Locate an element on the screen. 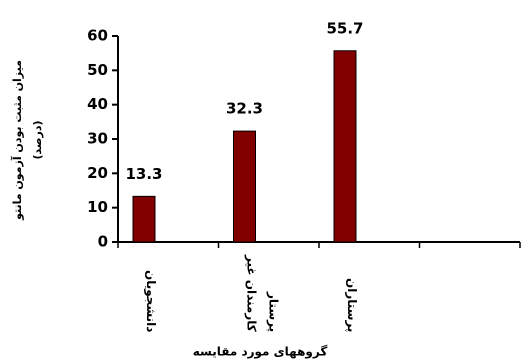 This screenshot has height=363, width=521. x-tick-label: دانشجویان is located at coordinates (151, 300).